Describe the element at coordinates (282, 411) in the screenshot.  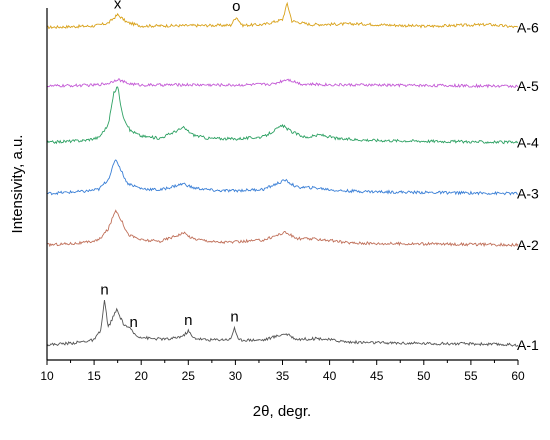
I see `x-axis-title: 2θ, degr.` at that location.